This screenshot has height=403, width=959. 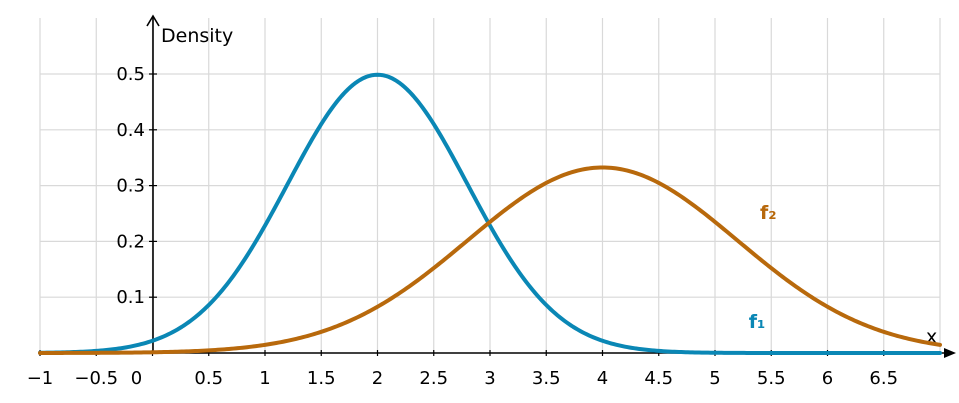 What do you see at coordinates (763, 267) in the screenshot?
I see `series-labels: f₁ f₂` at bounding box center [763, 267].